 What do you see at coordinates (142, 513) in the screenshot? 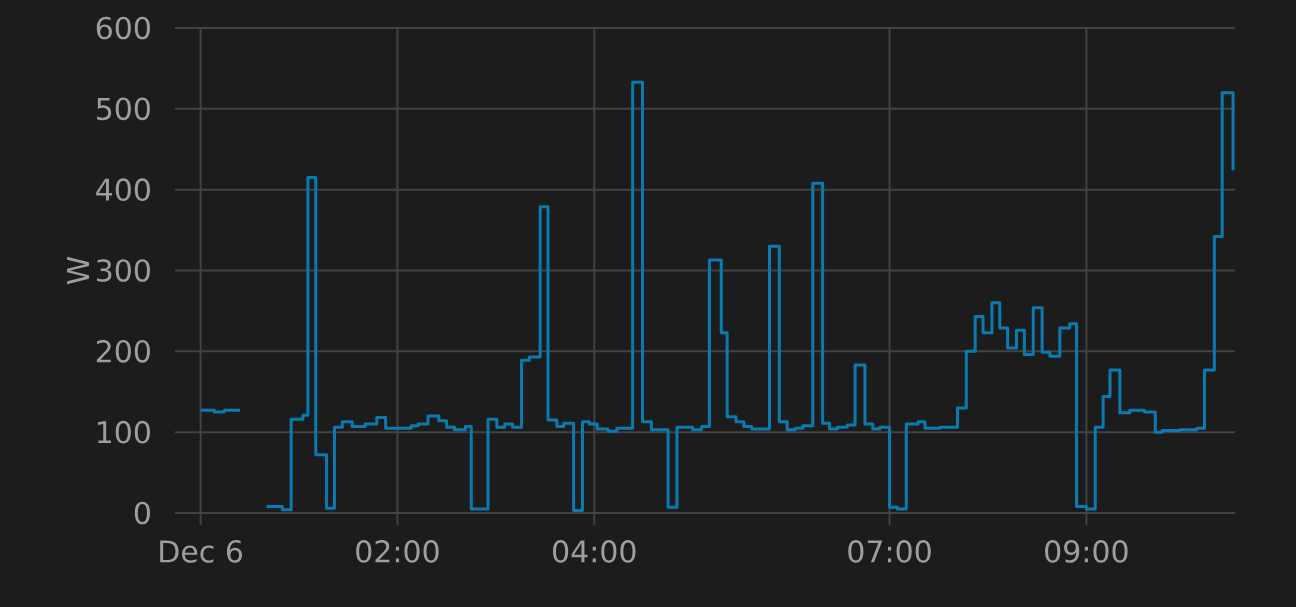
I see `y-tick-label: 0` at bounding box center [142, 513].